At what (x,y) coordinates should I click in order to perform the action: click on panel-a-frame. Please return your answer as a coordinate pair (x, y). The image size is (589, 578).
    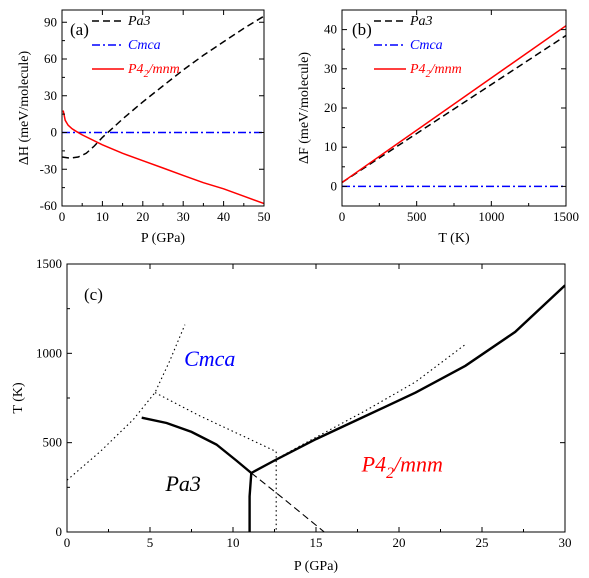
    Looking at the image, I should click on (163, 108).